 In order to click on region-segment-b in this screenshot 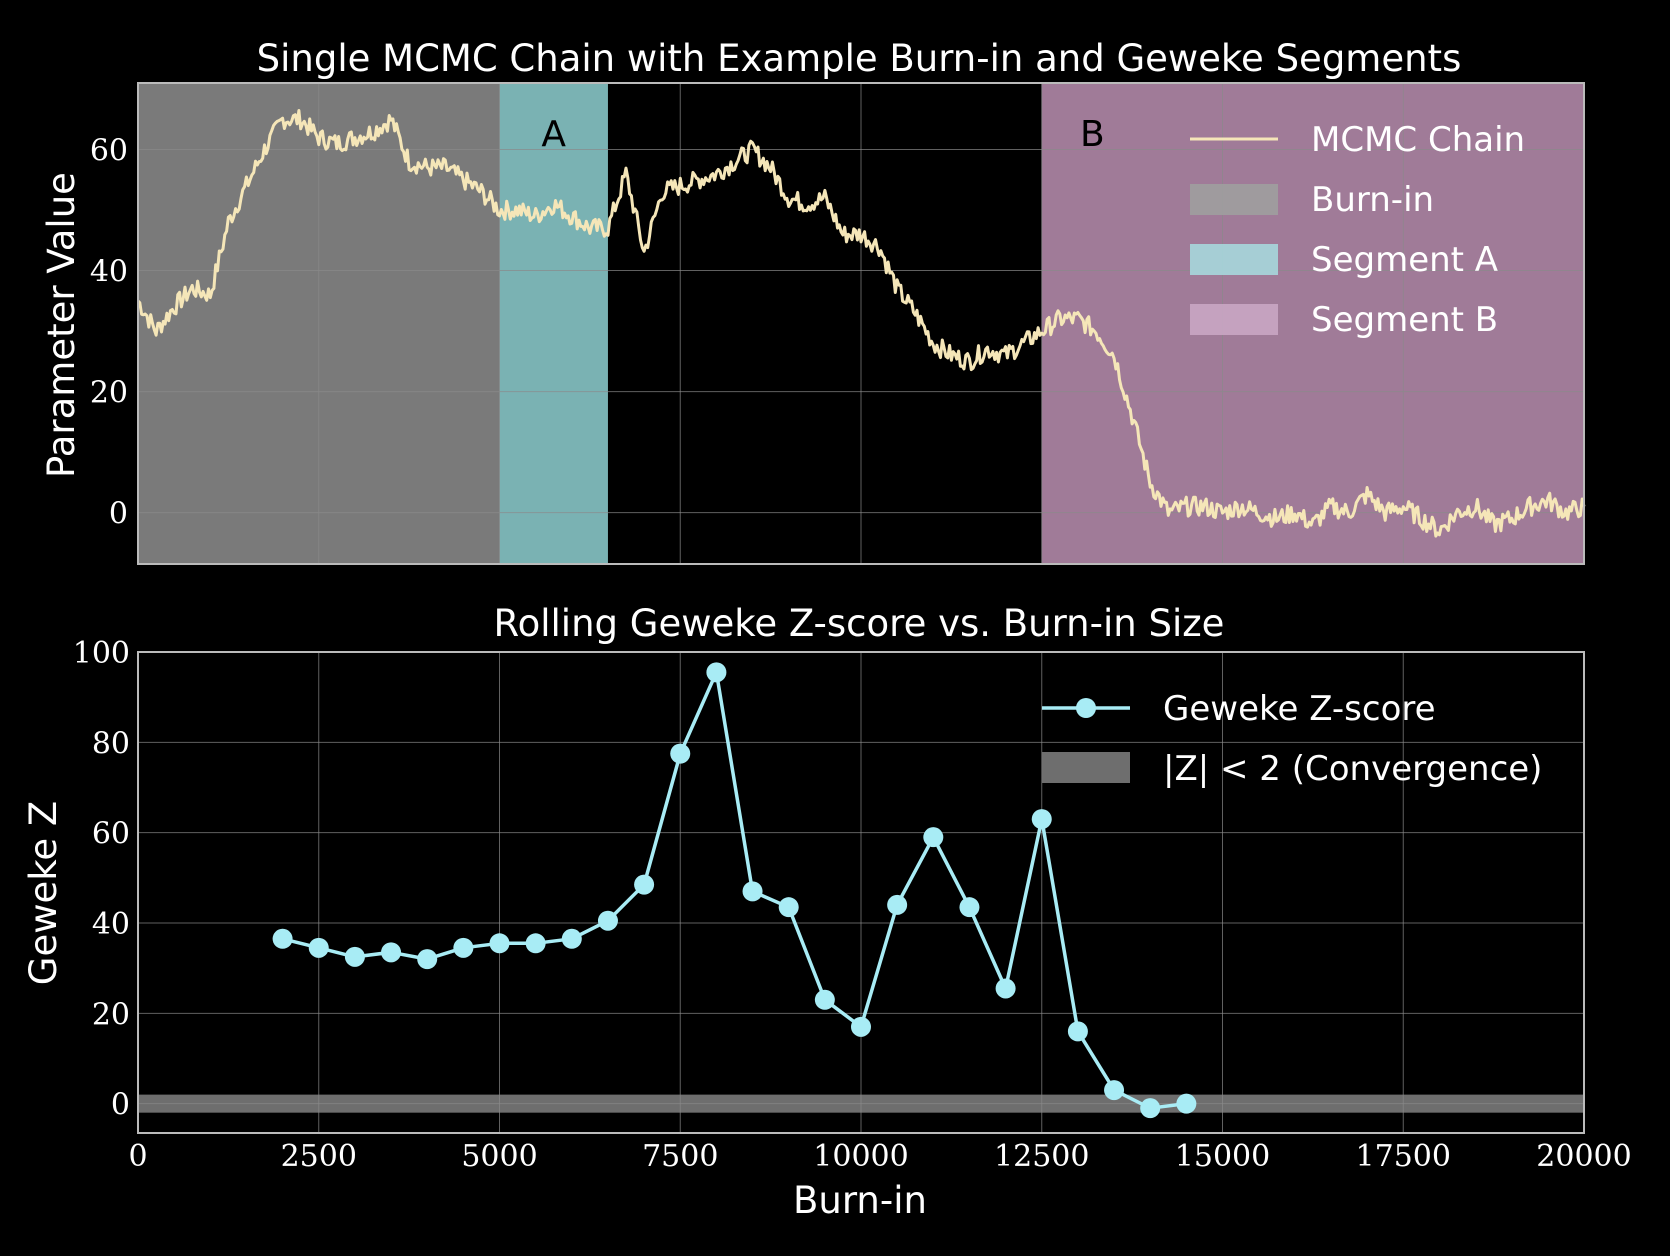, I will do `click(1312, 323)`.